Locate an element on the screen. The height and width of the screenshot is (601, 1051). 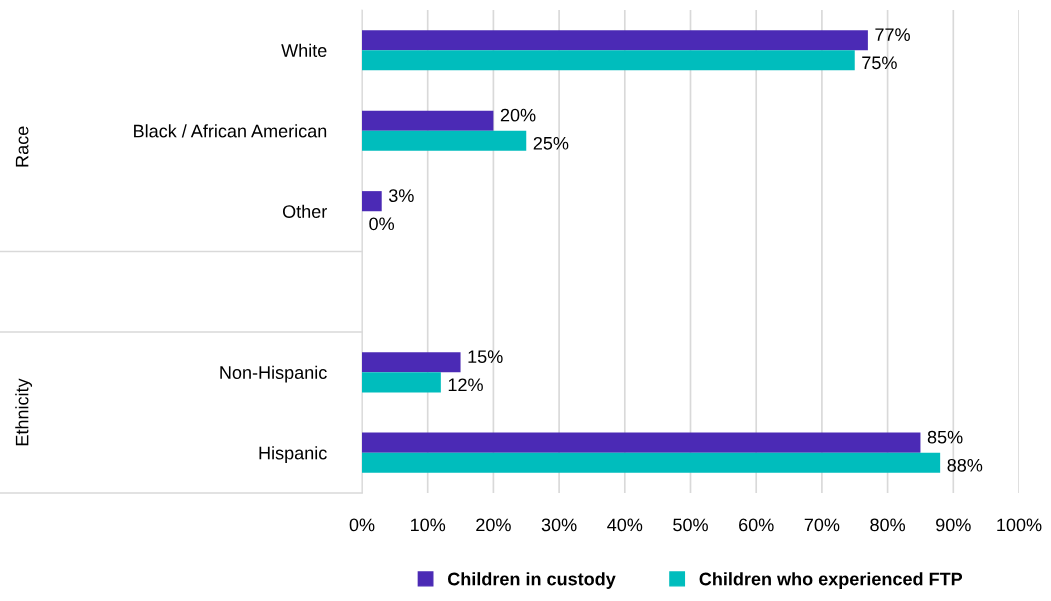
data-label: 3% is located at coordinates (401, 196).